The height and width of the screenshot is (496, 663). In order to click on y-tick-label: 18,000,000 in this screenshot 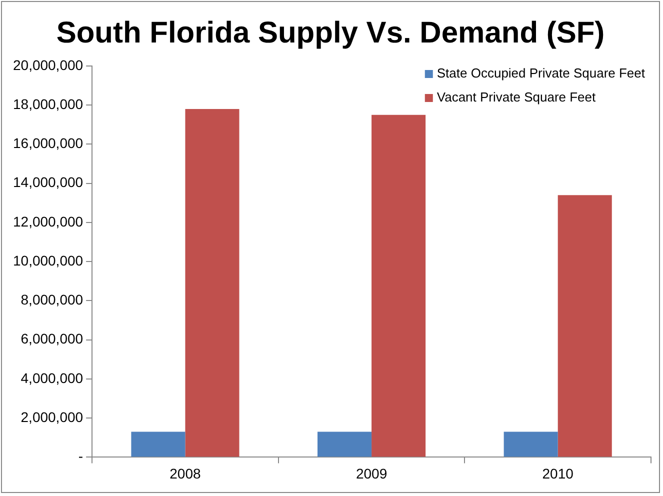, I will do `click(48, 104)`.